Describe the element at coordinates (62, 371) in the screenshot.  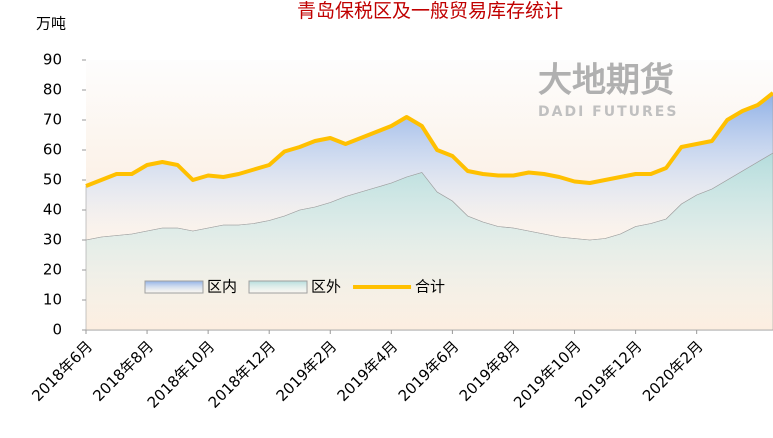
I see `x-tick-label: 2018年6月` at that location.